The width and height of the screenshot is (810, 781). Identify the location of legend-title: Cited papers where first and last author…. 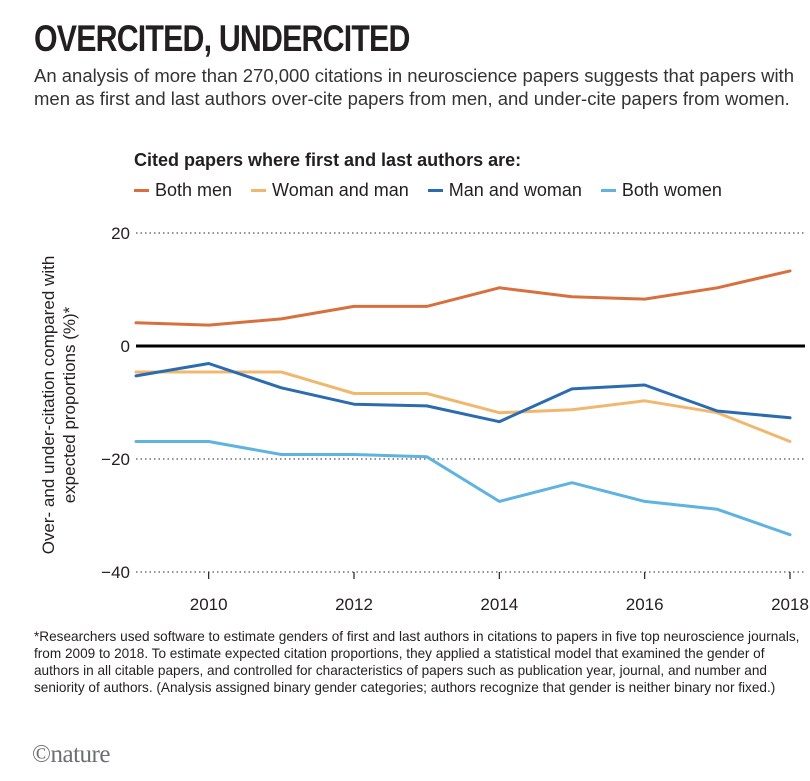
(328, 160).